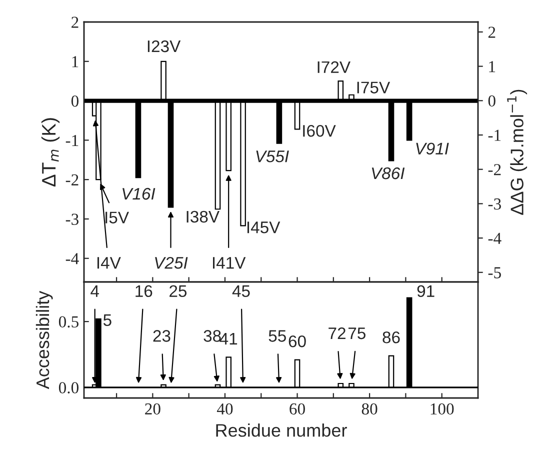  What do you see at coordinates (494, 272) in the screenshot?
I see `y2-tick-label: -5` at bounding box center [494, 272].